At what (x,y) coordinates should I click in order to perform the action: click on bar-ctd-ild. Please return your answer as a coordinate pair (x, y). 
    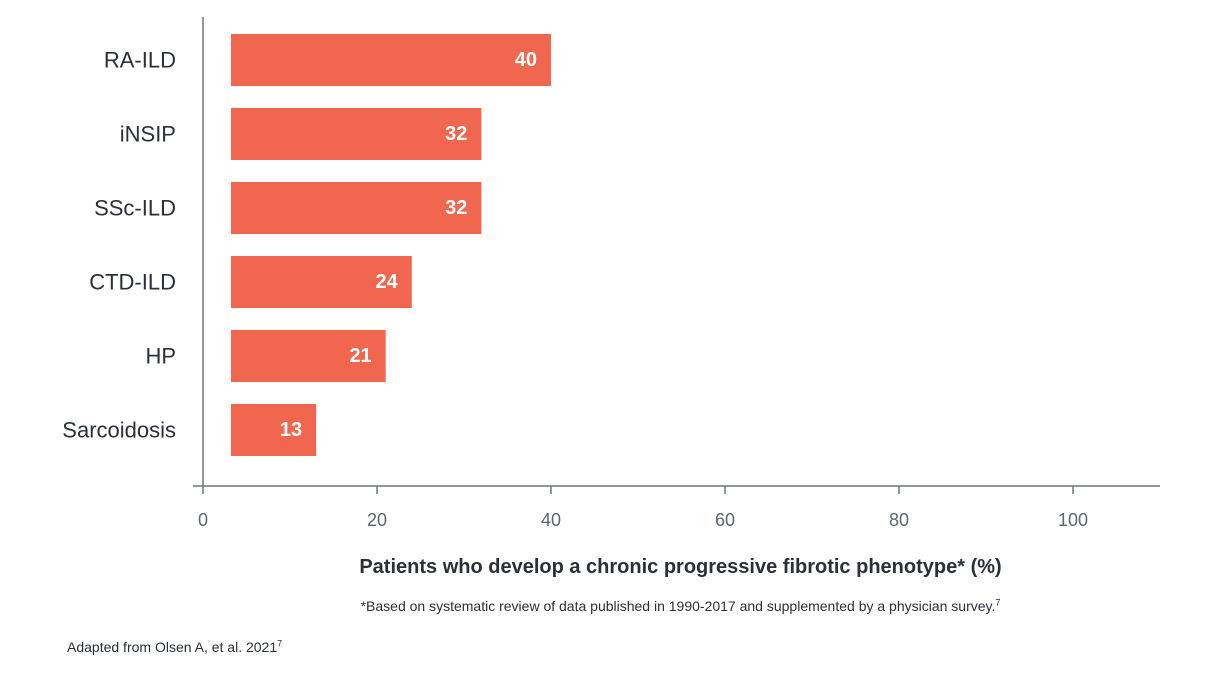
    Looking at the image, I should click on (321, 282).